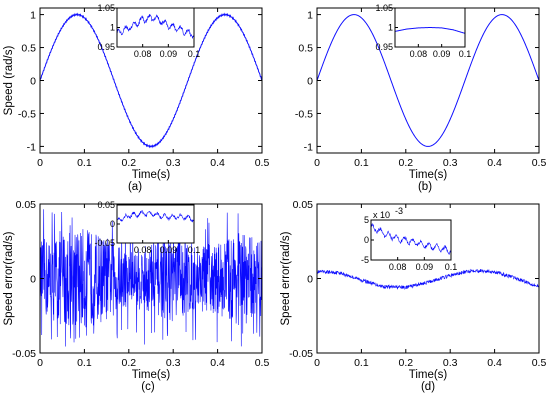 Image resolution: width=550 pixels, height=401 pixels. What do you see at coordinates (151, 80) in the screenshot?
I see `series-line-a` at bounding box center [151, 80].